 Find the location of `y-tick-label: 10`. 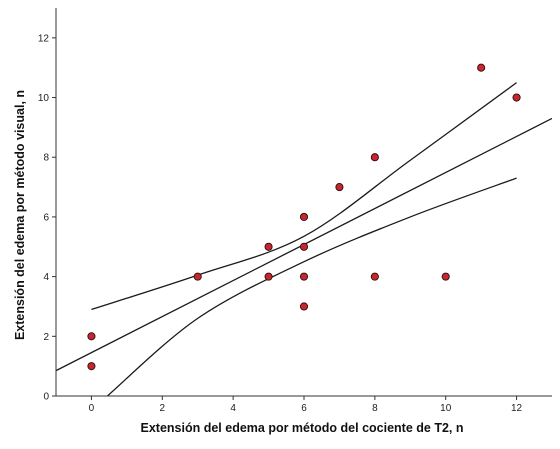

y-tick-label: 10 is located at coordinates (44, 98).